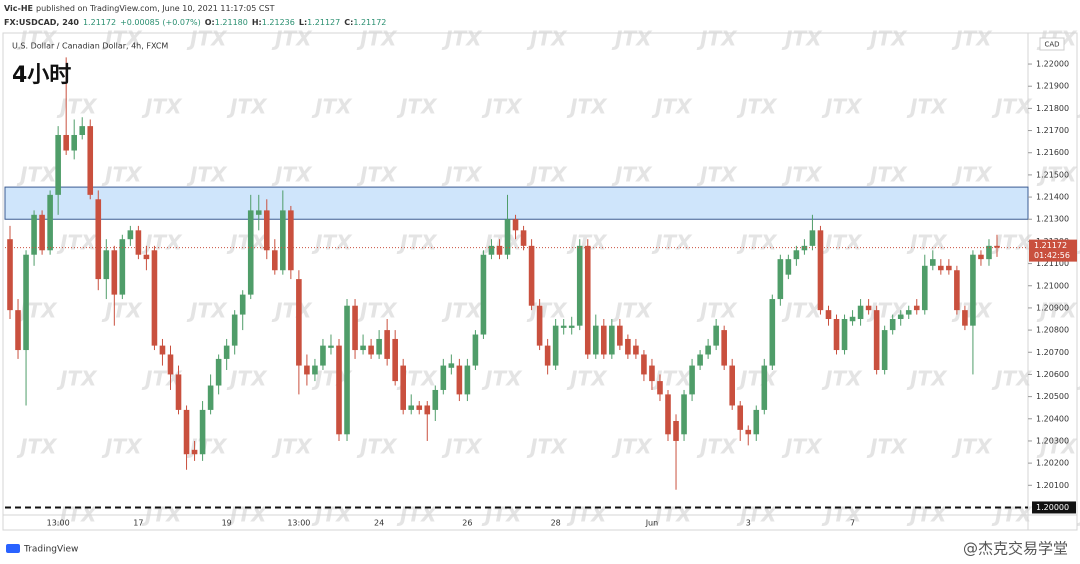  I want to click on x-tick-label: Jun, so click(652, 523).